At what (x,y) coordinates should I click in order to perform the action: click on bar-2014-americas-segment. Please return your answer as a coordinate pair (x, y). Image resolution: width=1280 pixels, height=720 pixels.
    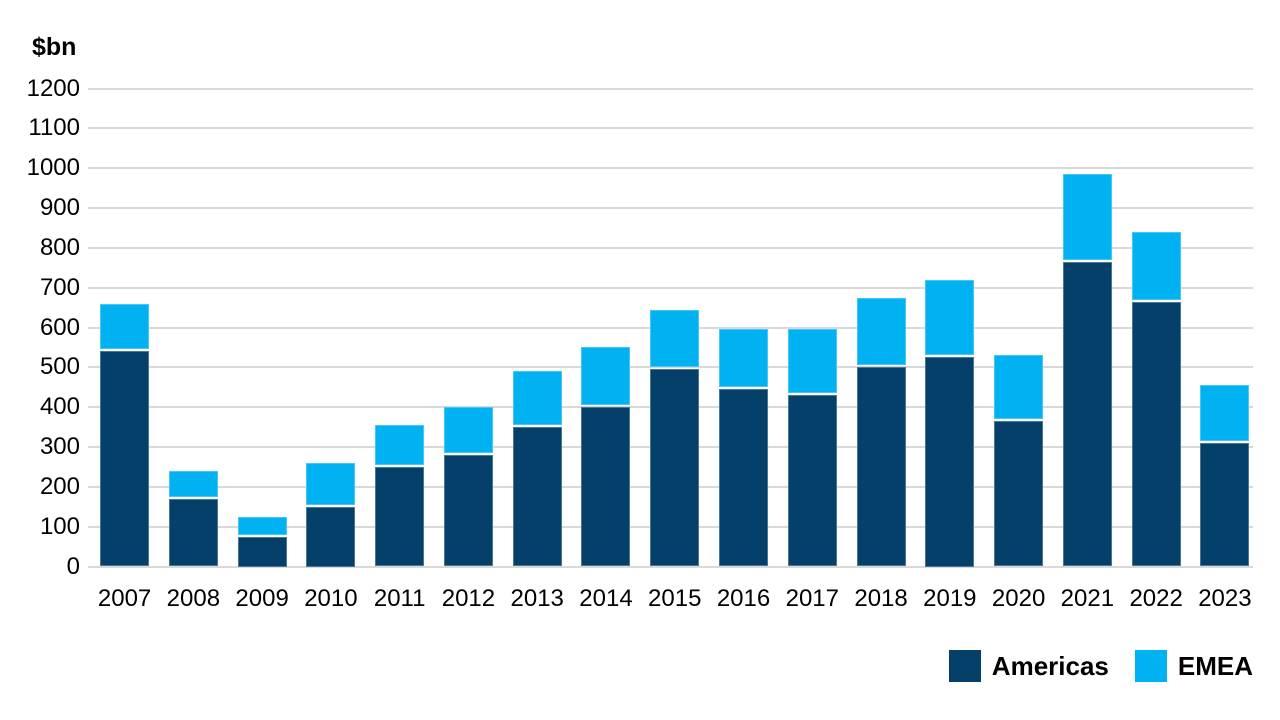
    Looking at the image, I should click on (606, 487).